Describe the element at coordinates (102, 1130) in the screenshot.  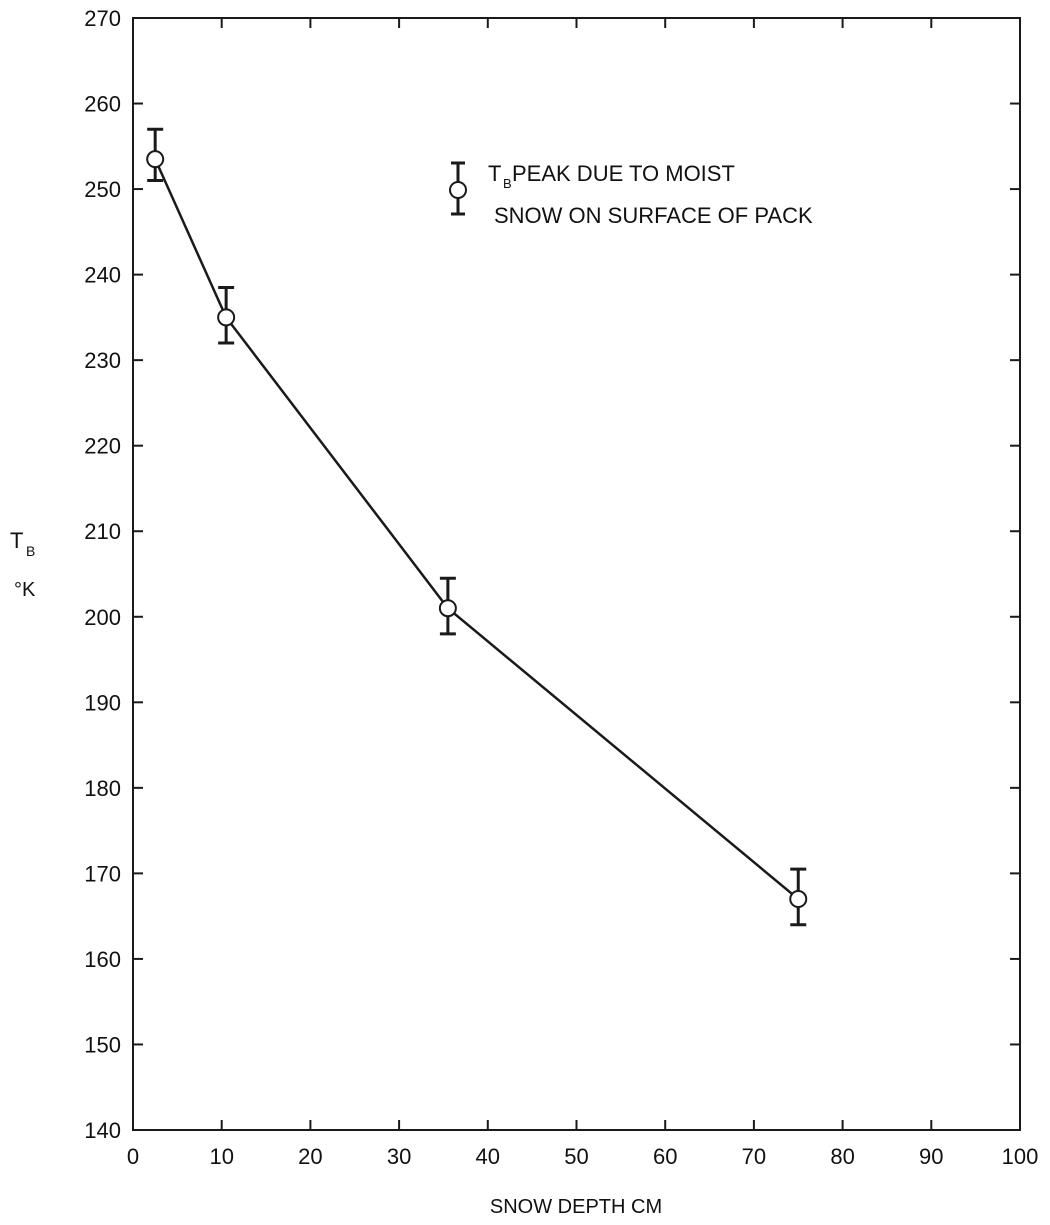
I see `y-tick-label: 140` at that location.